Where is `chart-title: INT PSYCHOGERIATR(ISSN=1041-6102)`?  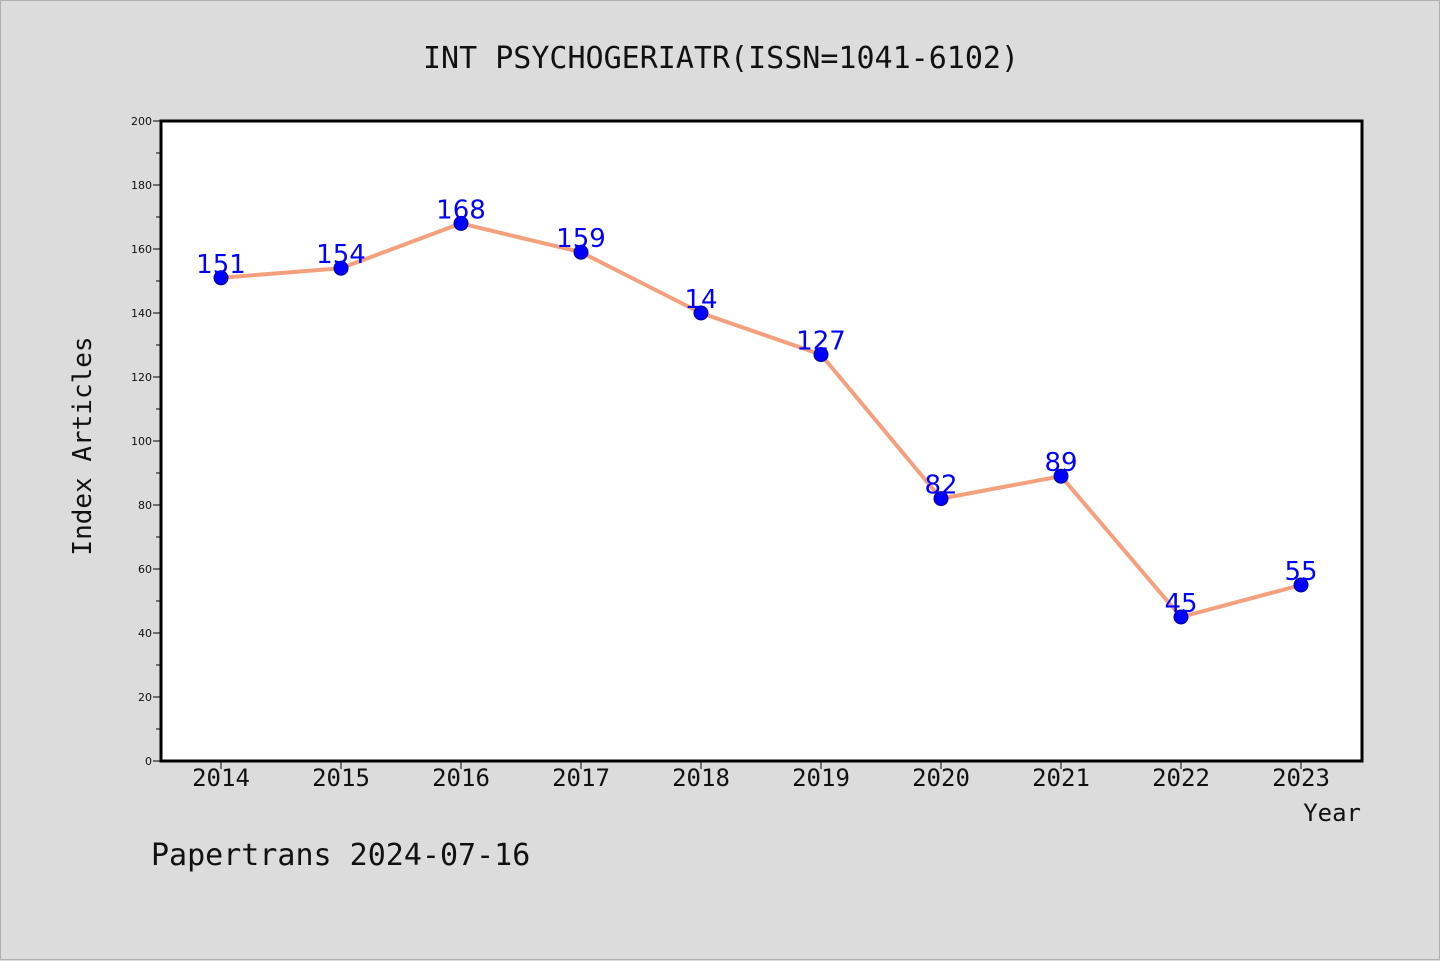 chart-title: INT PSYCHOGERIATR(ISSN=1041-6102) is located at coordinates (721, 58).